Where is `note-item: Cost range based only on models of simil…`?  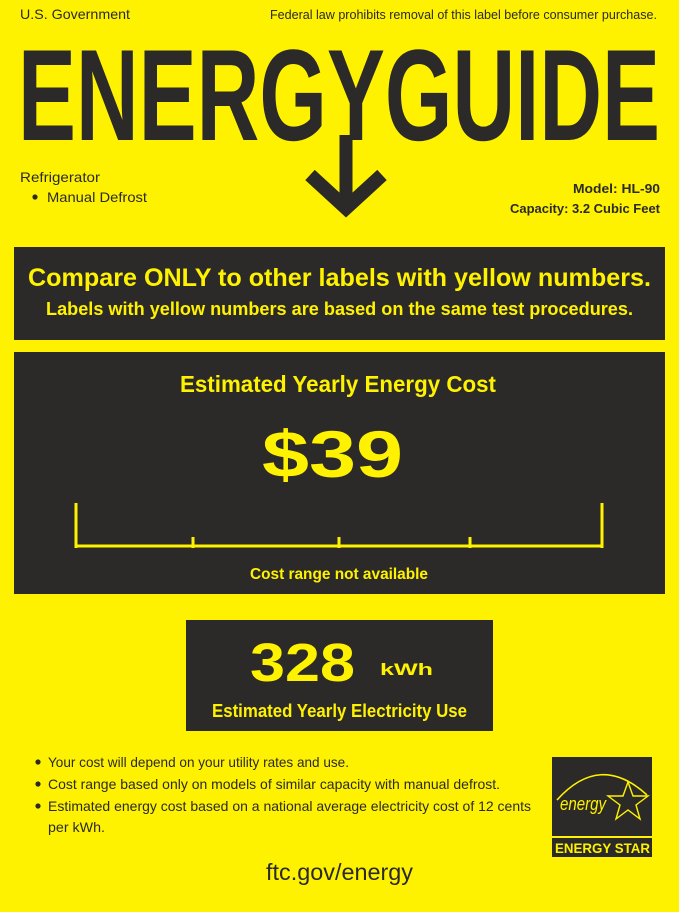 note-item: Cost range based only on models of simil… is located at coordinates (274, 784).